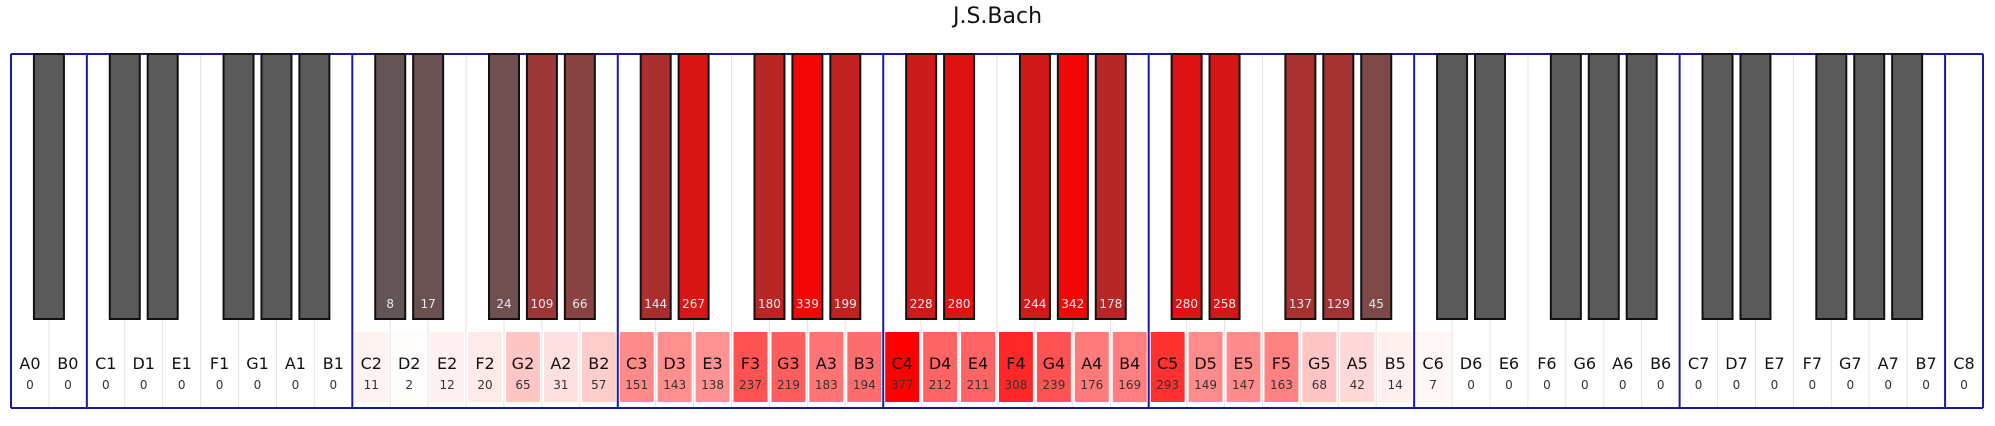 This screenshot has height=426, width=1995. Describe the element at coordinates (1622, 363) in the screenshot. I see `white-key-label-A6: A6` at that location.